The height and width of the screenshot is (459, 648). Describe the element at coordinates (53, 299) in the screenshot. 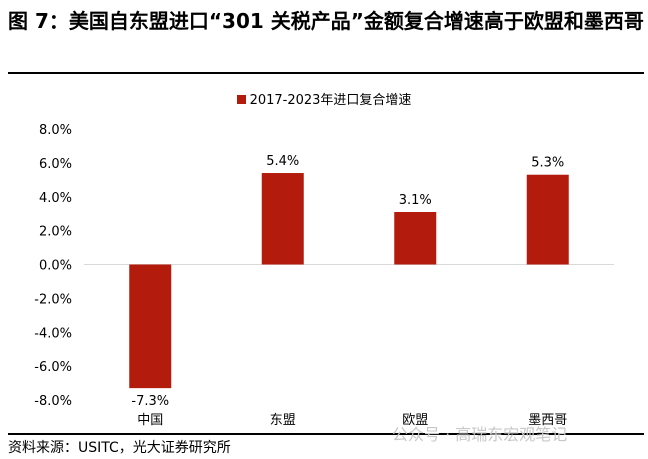

I see `y-tick-label: -2.0%` at that location.